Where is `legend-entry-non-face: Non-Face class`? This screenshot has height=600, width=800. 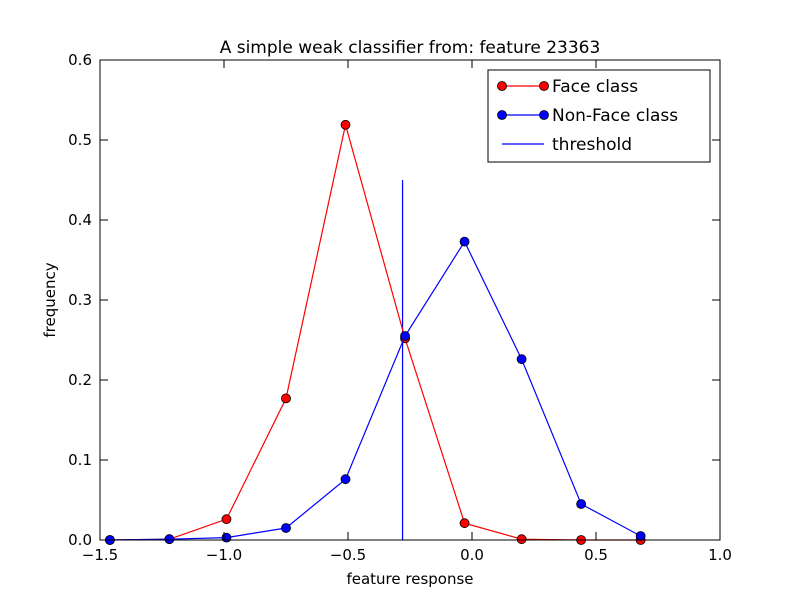
legend-entry-non-face: Non-Face class is located at coordinates (587, 116).